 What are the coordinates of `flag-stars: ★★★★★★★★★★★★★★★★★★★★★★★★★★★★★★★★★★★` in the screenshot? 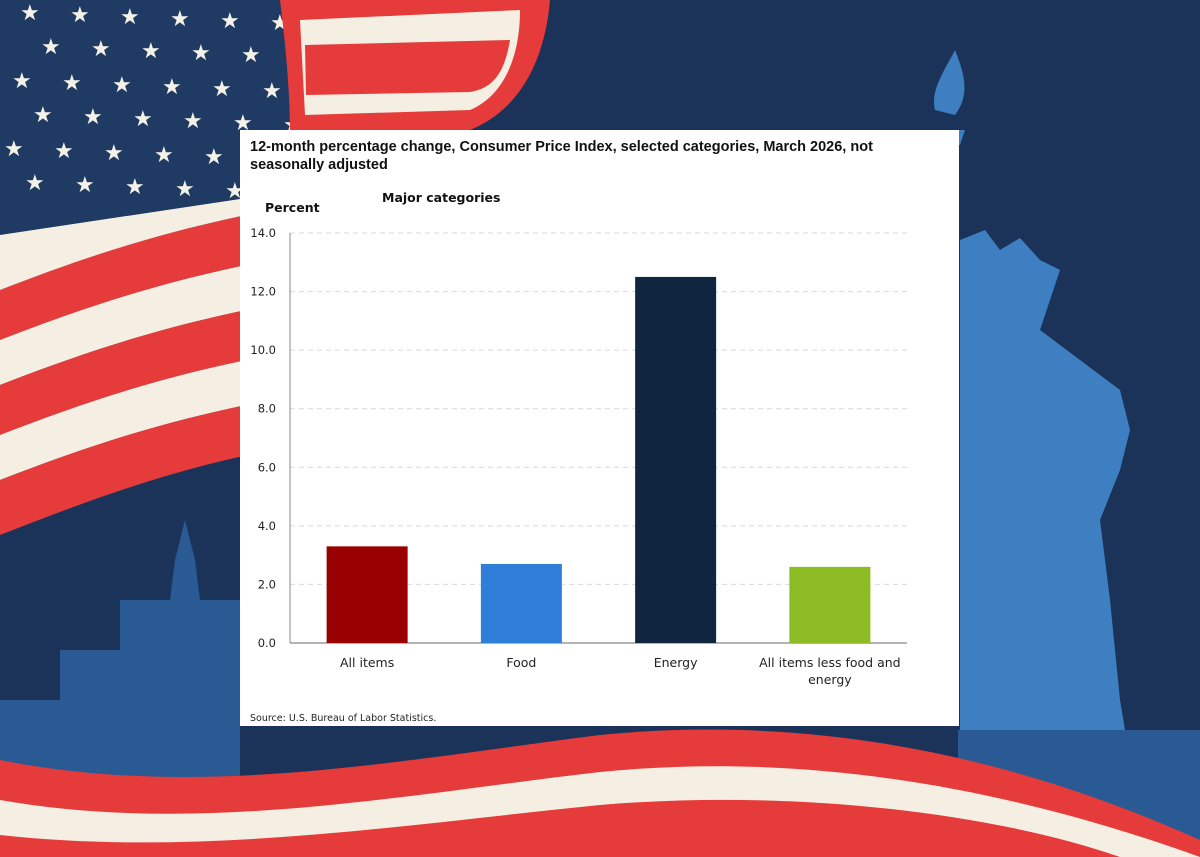 It's located at (153, 103).